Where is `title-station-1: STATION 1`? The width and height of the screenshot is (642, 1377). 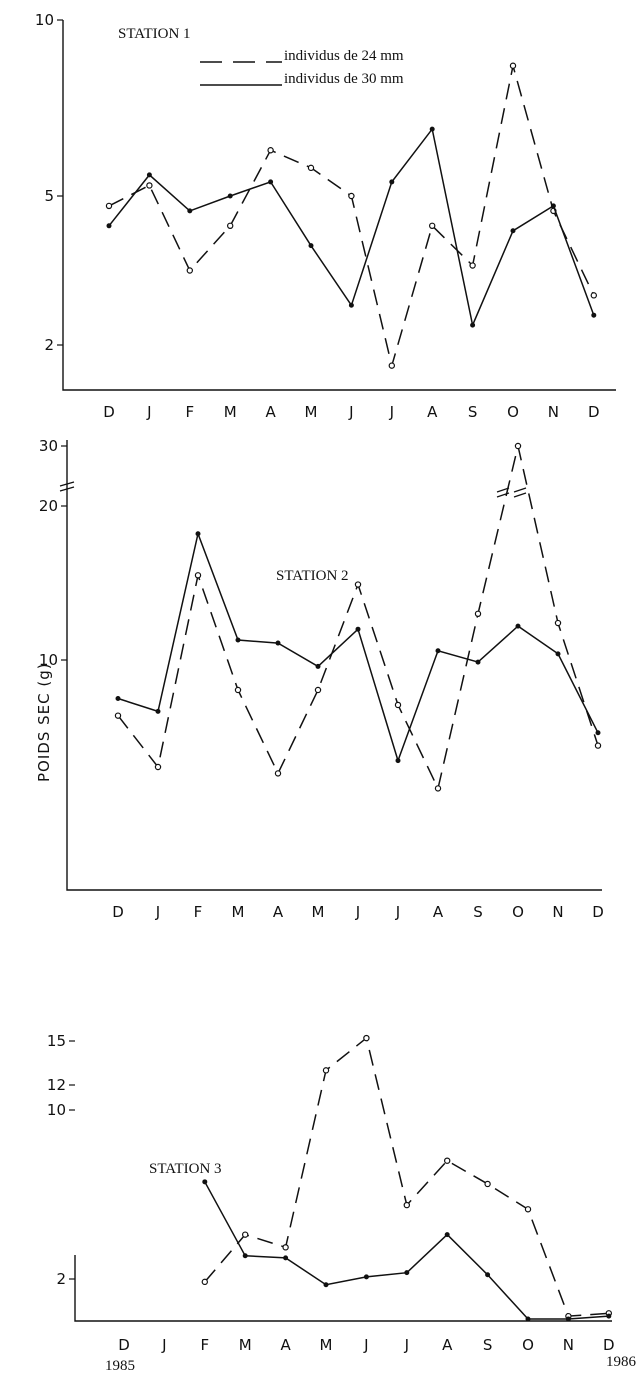
title-station-1: STATION 1 is located at coordinates (154, 34).